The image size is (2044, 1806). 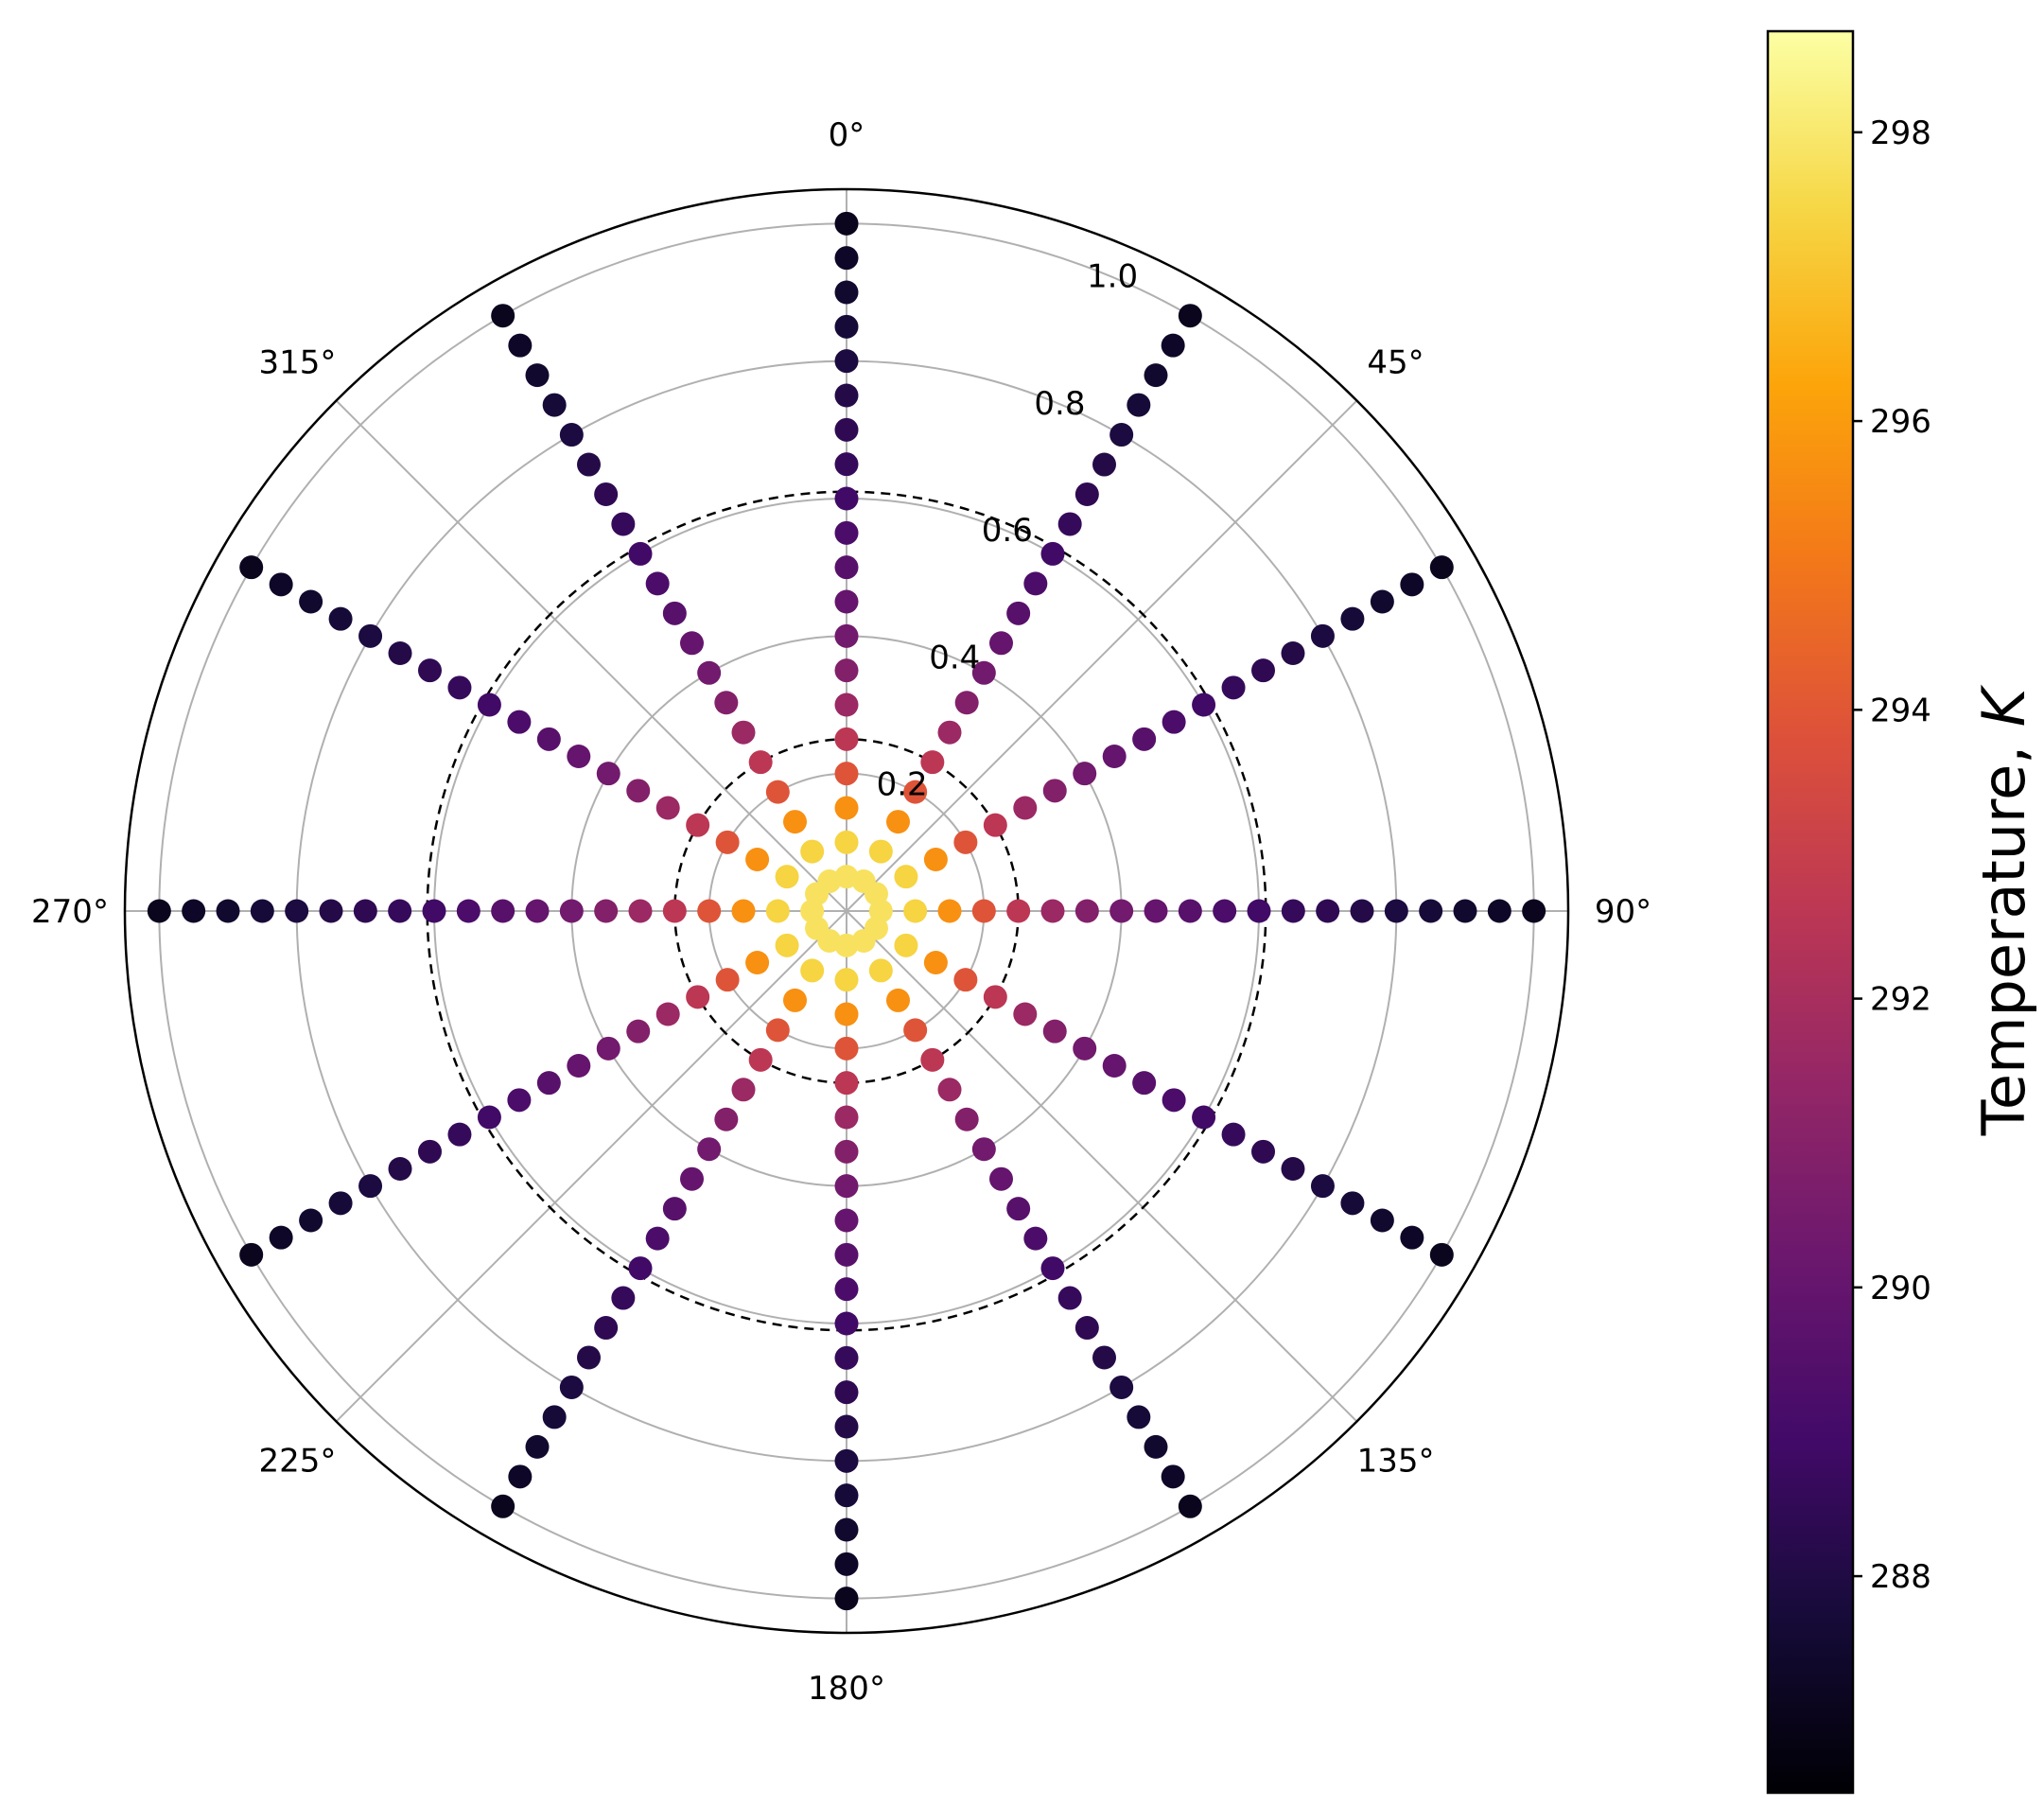 What do you see at coordinates (902, 785) in the screenshot?
I see `r-tick-label: 0.2` at bounding box center [902, 785].